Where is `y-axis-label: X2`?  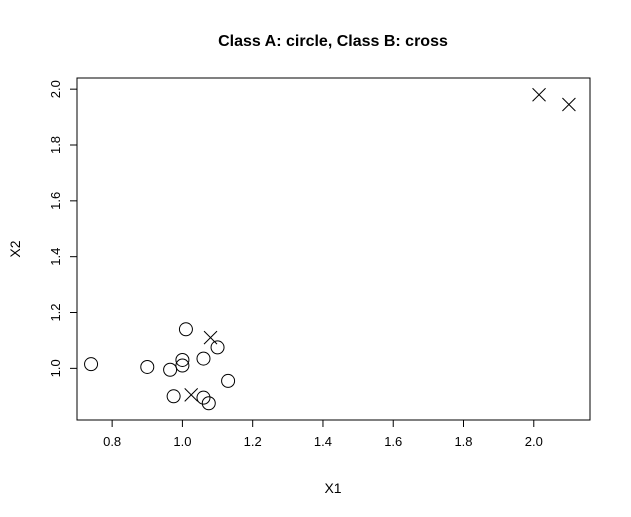
y-axis-label: X2 is located at coordinates (15, 248).